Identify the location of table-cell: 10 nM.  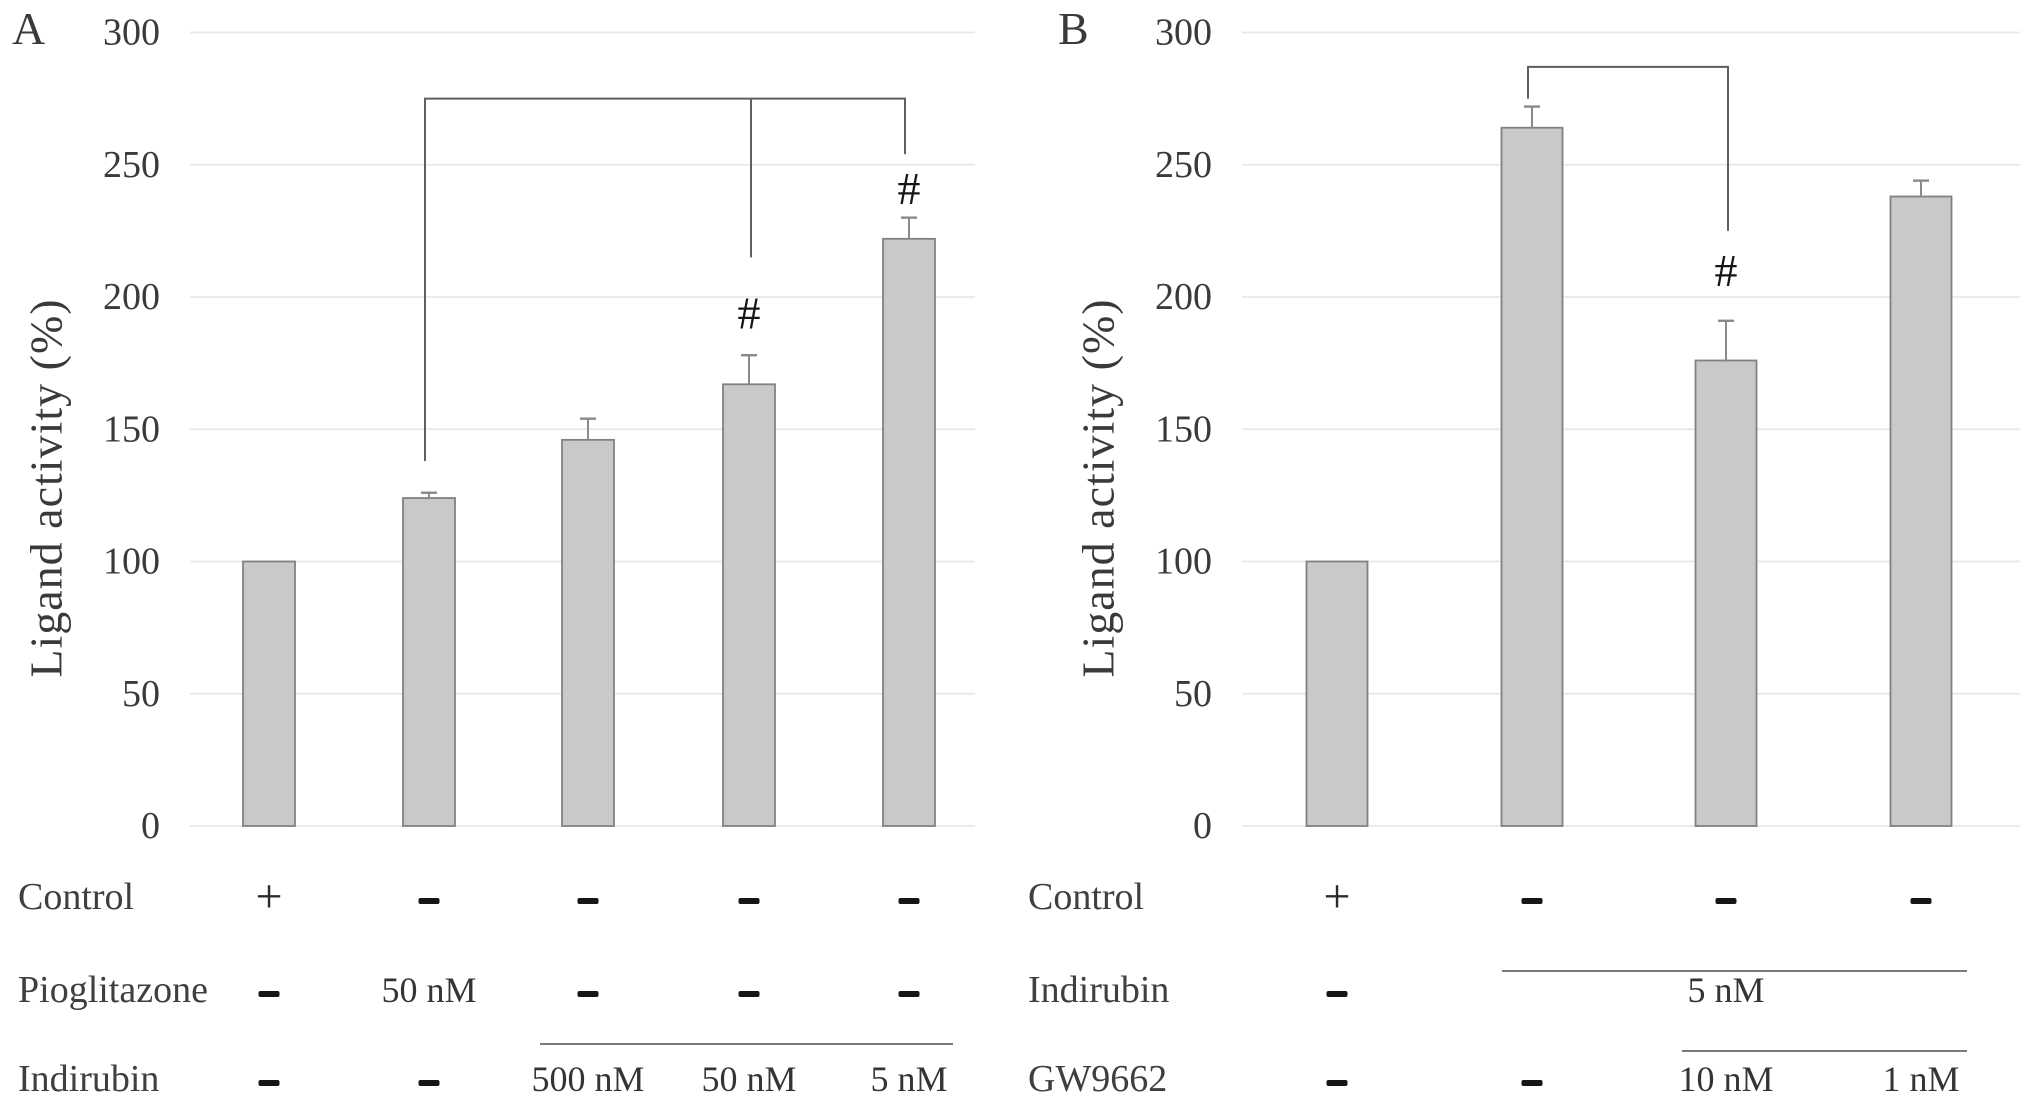
(1726, 1079).